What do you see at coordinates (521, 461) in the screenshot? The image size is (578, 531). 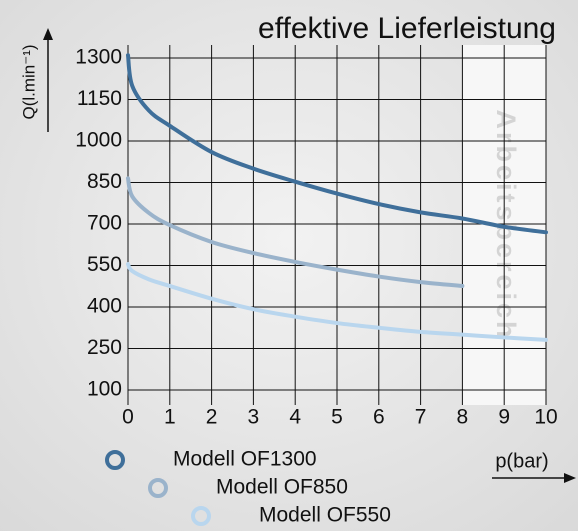 I see `x-axis-label: p(bar)` at bounding box center [521, 461].